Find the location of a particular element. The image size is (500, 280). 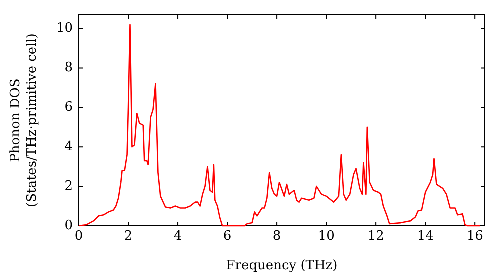

x-tick-label: 12 is located at coordinates (376, 236).